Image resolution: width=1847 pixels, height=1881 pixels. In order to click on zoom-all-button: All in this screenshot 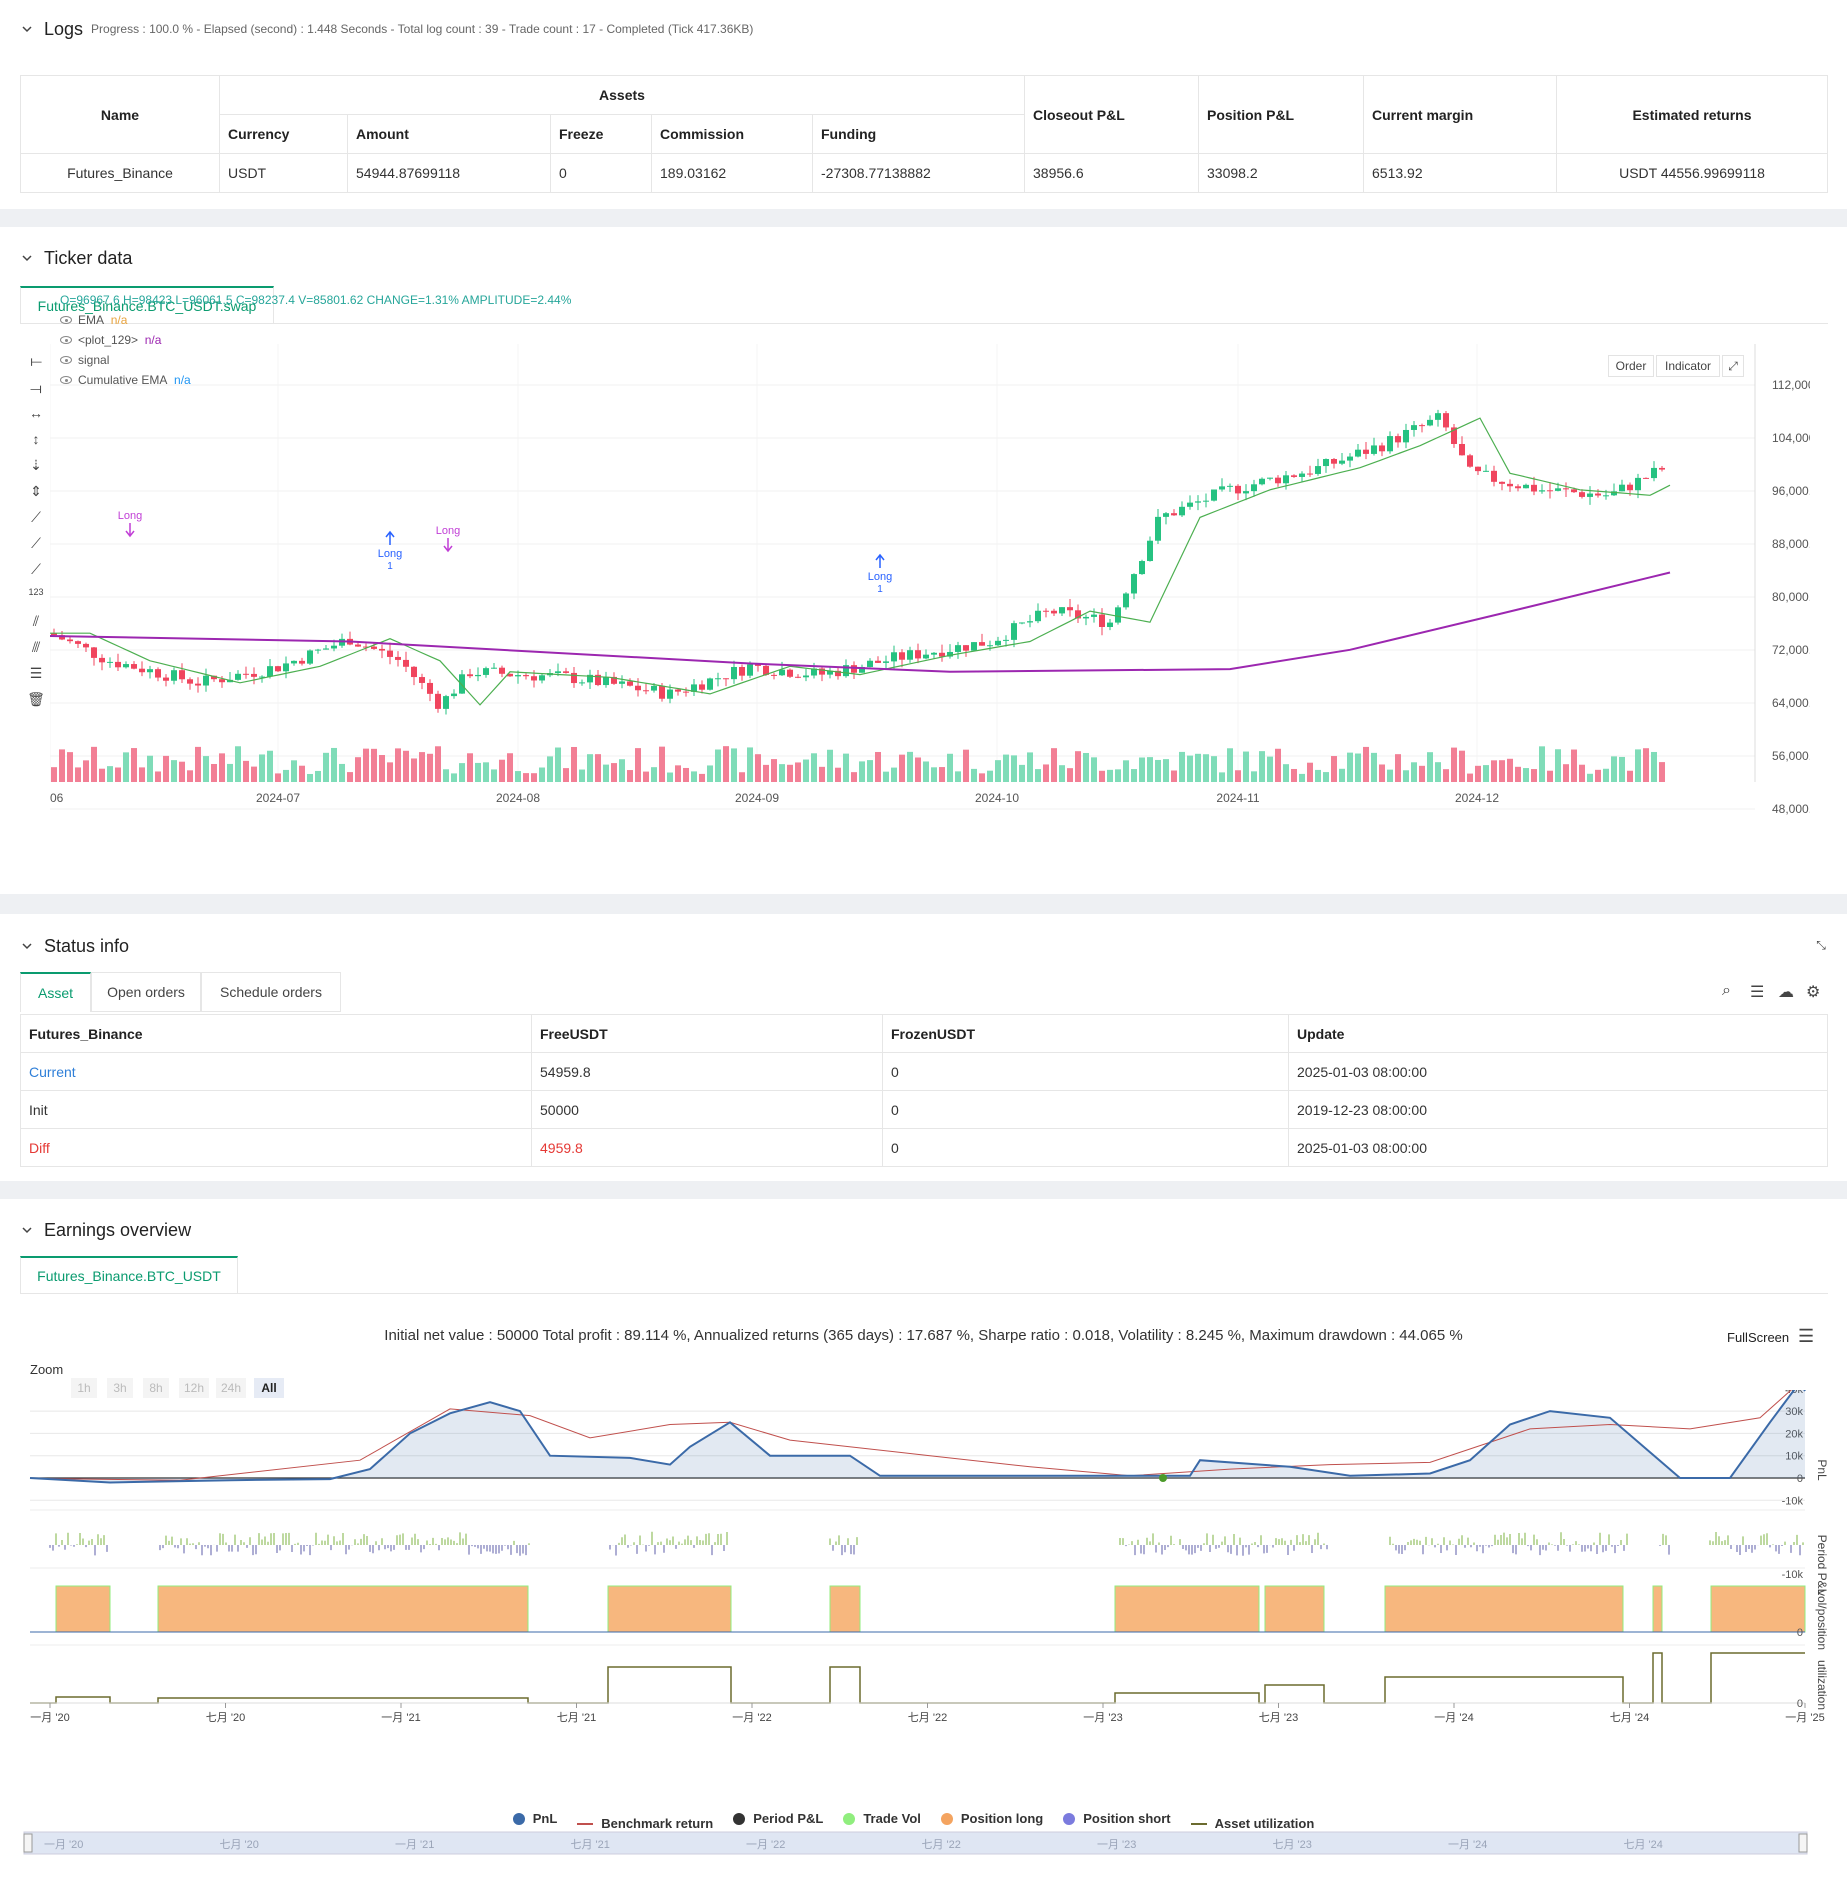, I will do `click(269, 1388)`.